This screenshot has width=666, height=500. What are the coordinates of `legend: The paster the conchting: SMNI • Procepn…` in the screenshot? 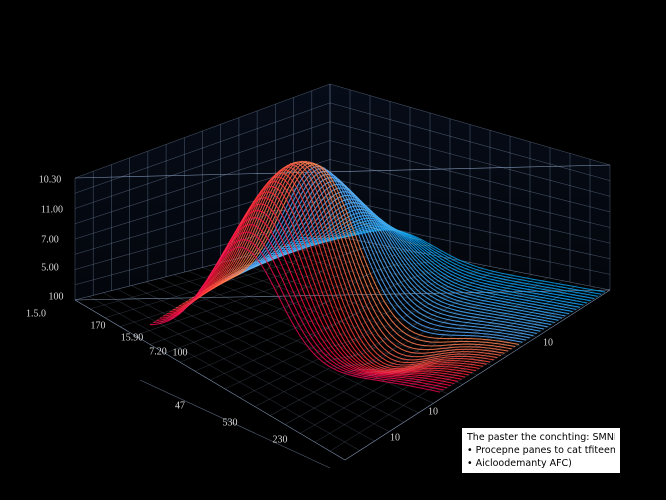 It's located at (541, 450).